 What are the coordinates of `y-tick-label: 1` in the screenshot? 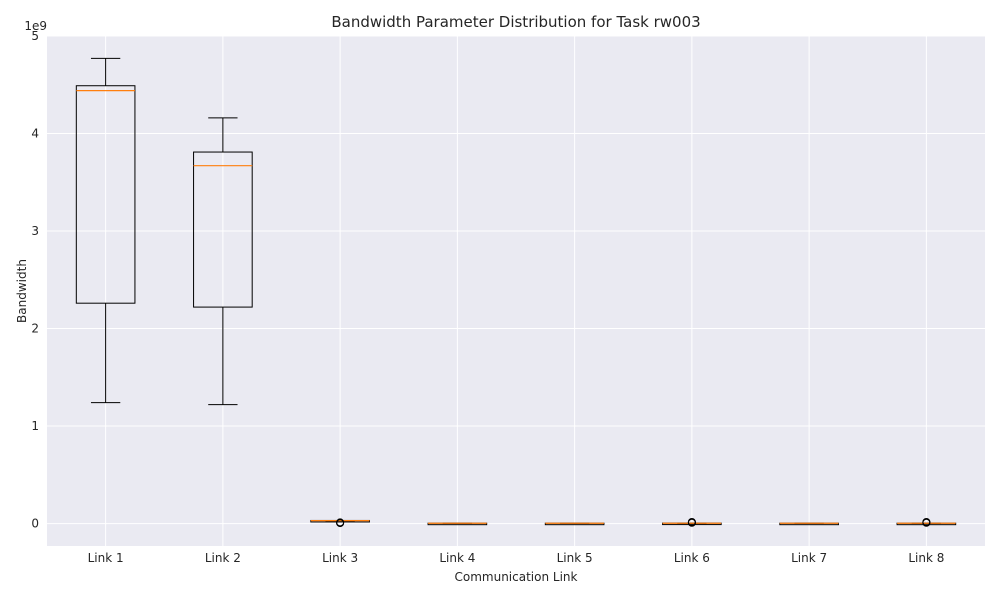 It's located at (35, 426).